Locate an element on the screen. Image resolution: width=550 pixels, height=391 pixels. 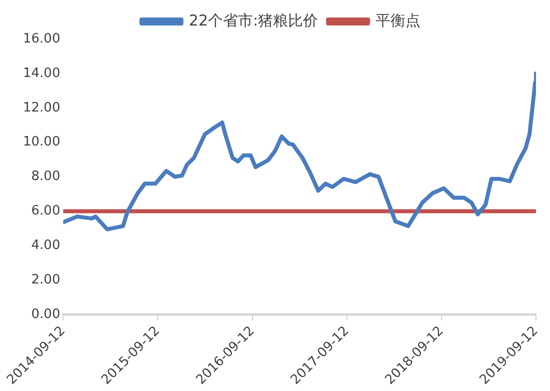
y-tick-label: 0.00 is located at coordinates (45, 314).